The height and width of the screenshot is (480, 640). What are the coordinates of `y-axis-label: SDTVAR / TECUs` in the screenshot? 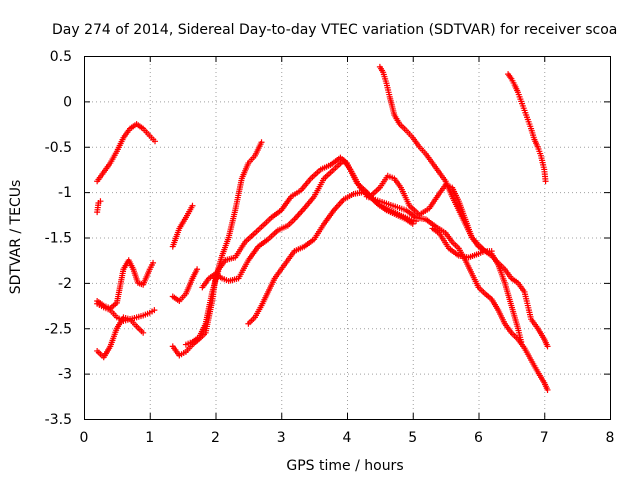 It's located at (16, 237).